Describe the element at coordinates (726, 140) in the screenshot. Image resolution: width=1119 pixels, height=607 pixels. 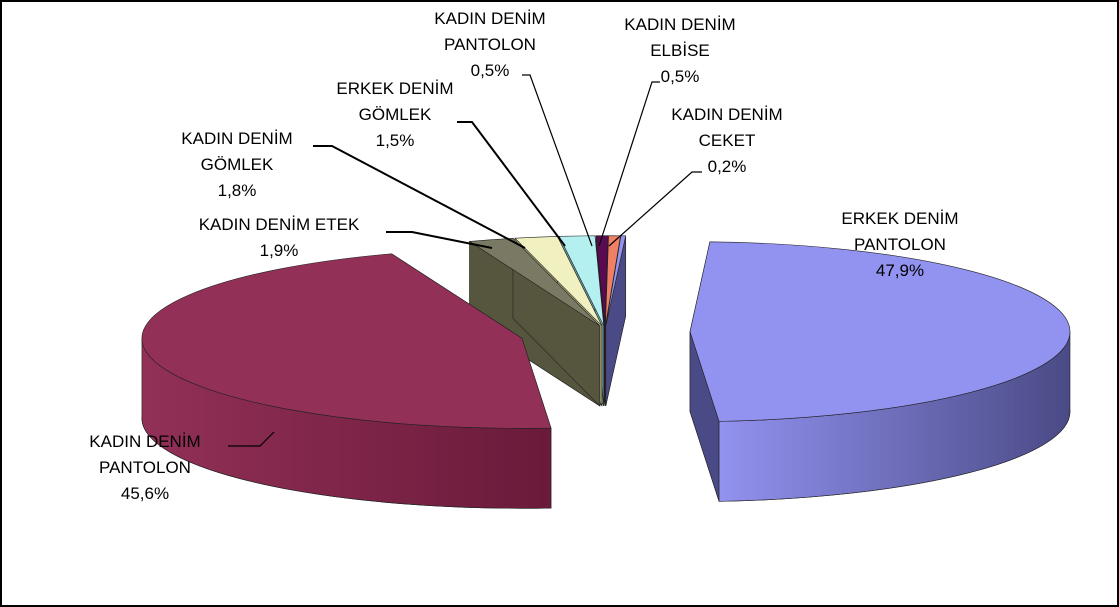
I see `slice-label-7: KADIN DENİM CEKET 0,2%` at that location.